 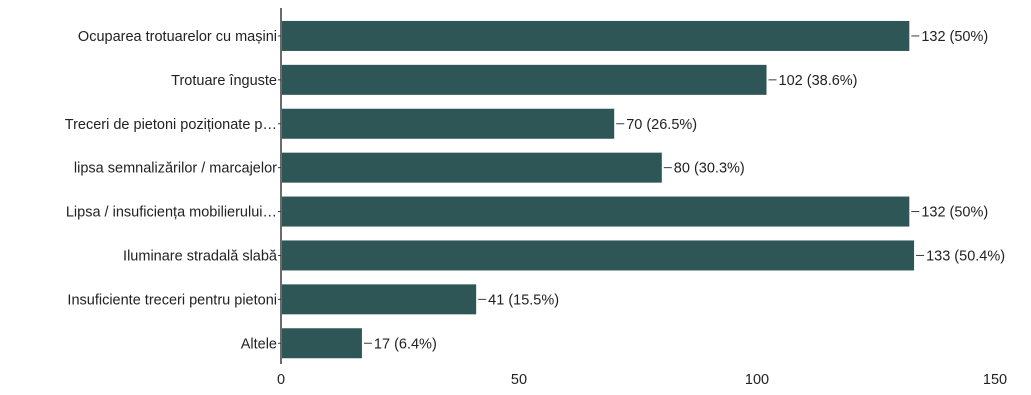 What do you see at coordinates (224, 81) in the screenshot?
I see `category-label: Trotuare înguste` at bounding box center [224, 81].